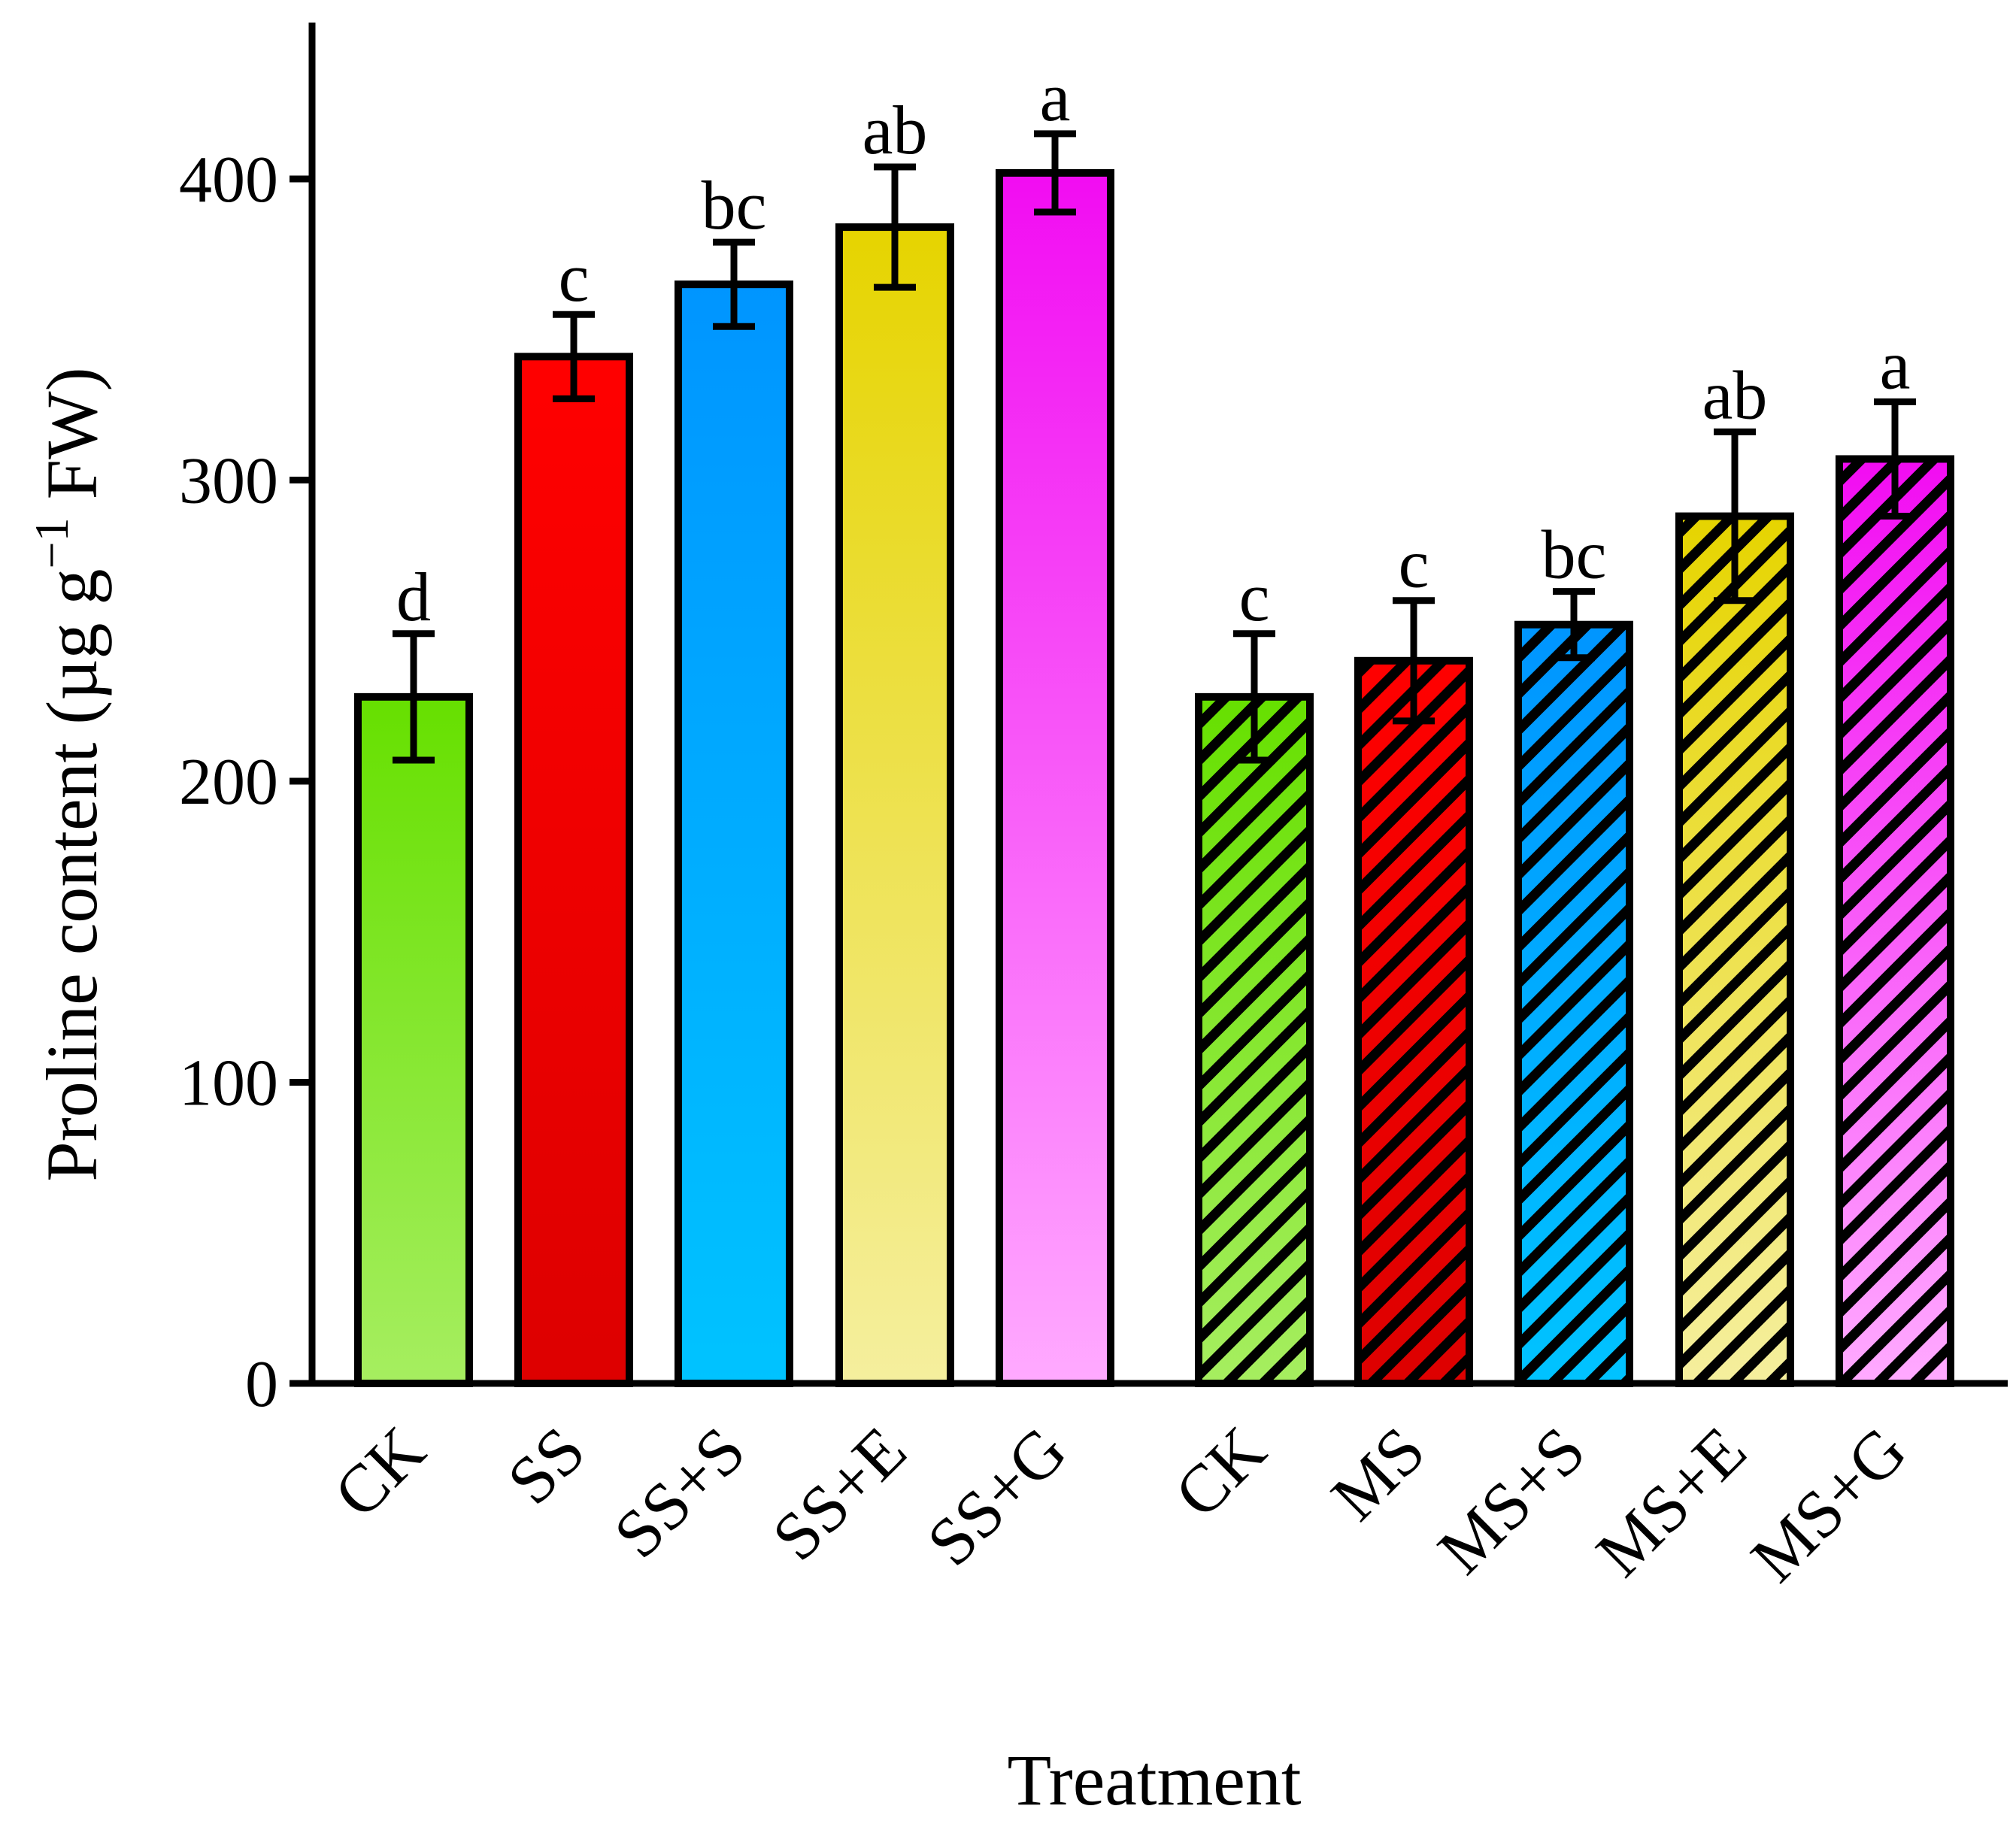  Describe the element at coordinates (1378, 1474) in the screenshot. I see `x-tick-label: MS` at that location.